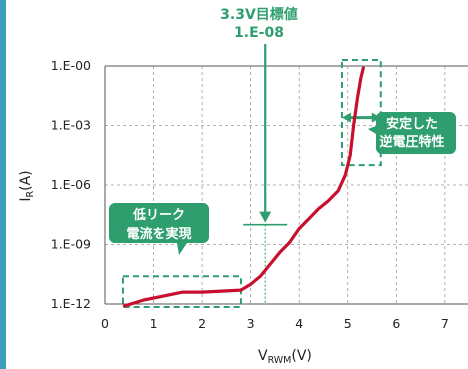 This screenshot has width=468, height=369. Describe the element at coordinates (154, 323) in the screenshot. I see `x-tick-label: 1` at that location.